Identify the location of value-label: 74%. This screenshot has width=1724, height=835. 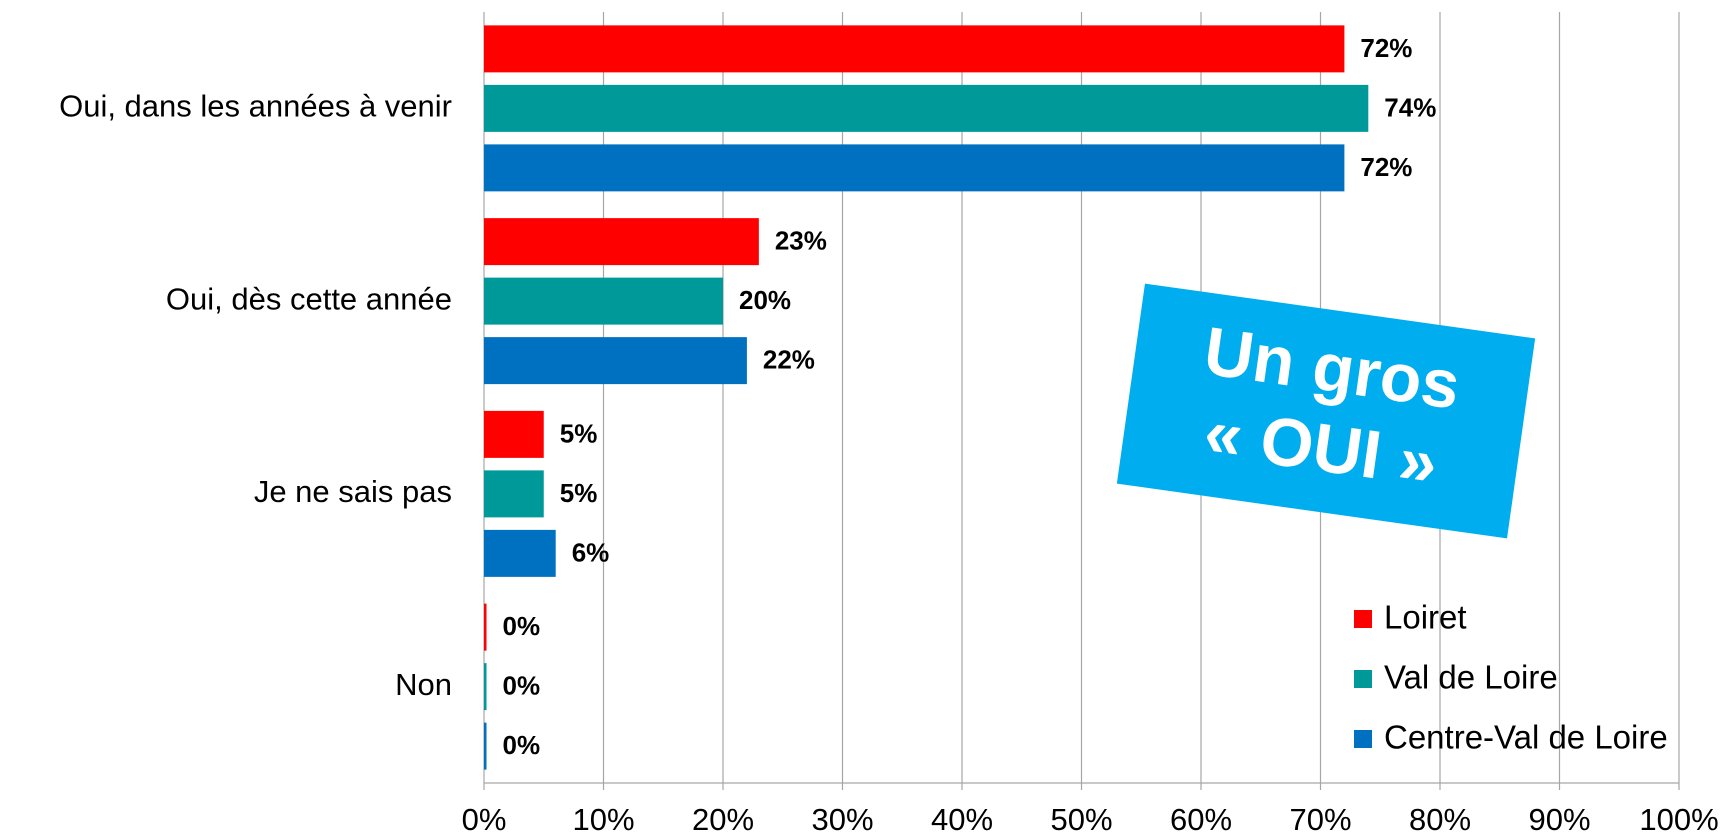
(1410, 107).